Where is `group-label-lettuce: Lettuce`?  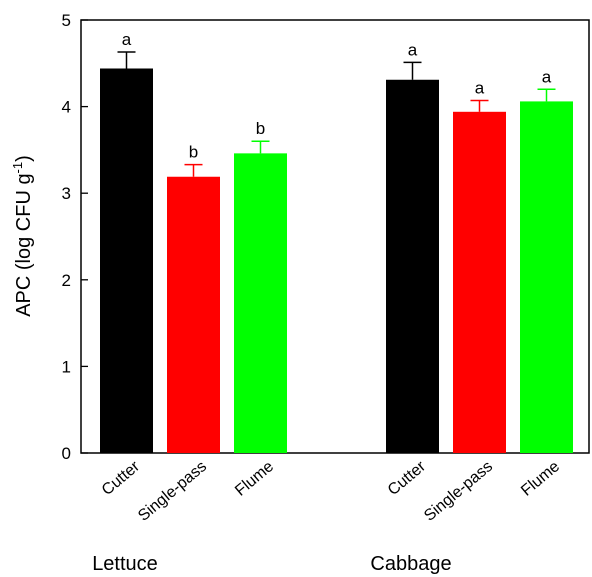
group-label-lettuce: Lettuce is located at coordinates (125, 564).